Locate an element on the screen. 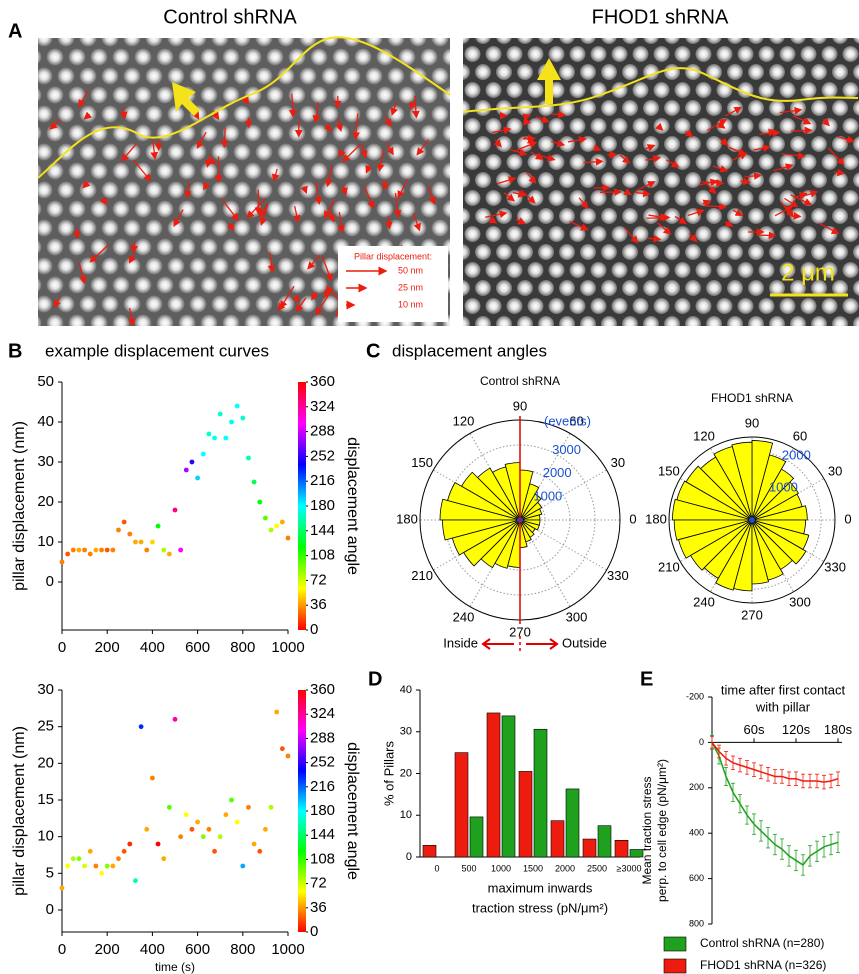 This screenshot has height=974, width=859. divider-label: Outside is located at coordinates (584, 642).